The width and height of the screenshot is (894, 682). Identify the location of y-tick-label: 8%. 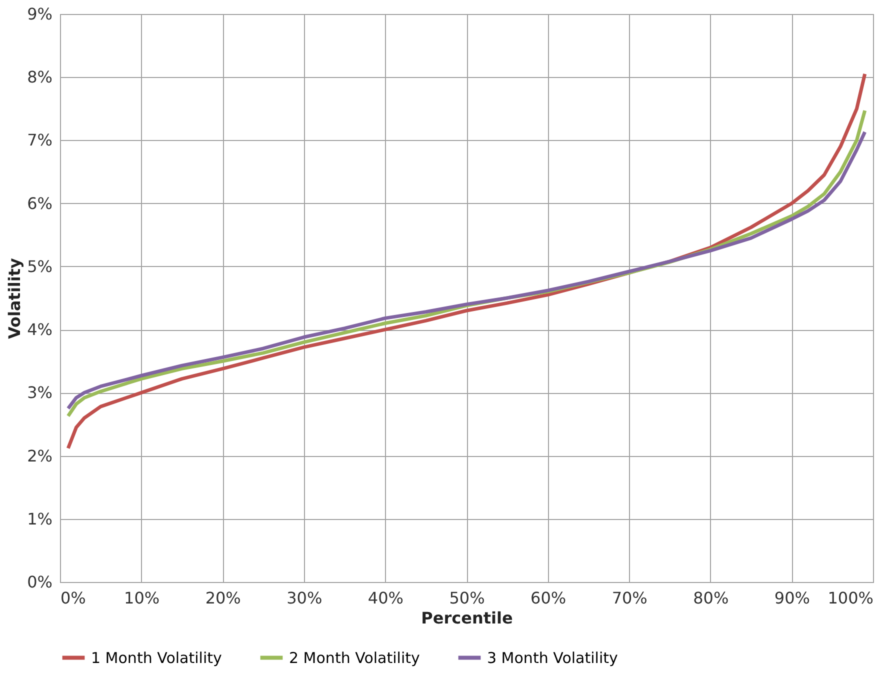
(39, 77).